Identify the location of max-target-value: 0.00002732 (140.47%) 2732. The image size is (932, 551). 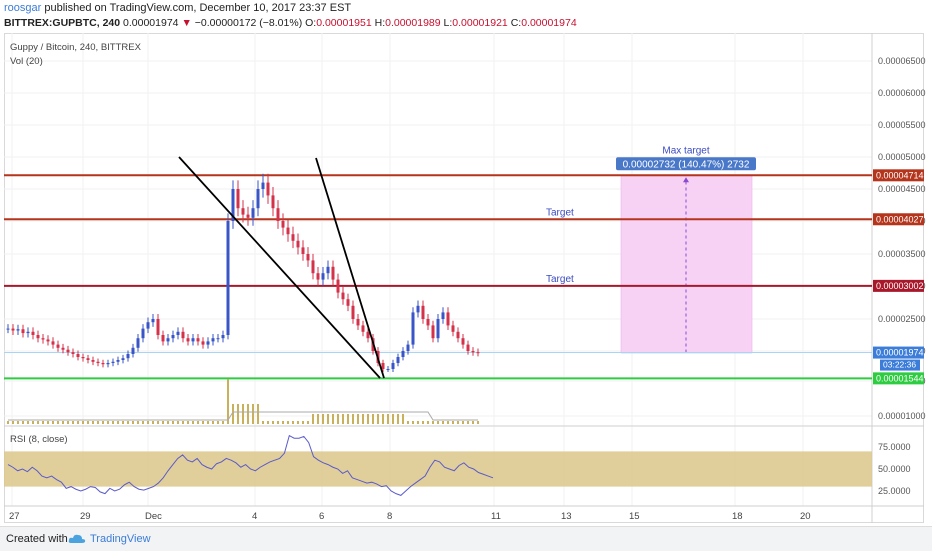
(686, 164).